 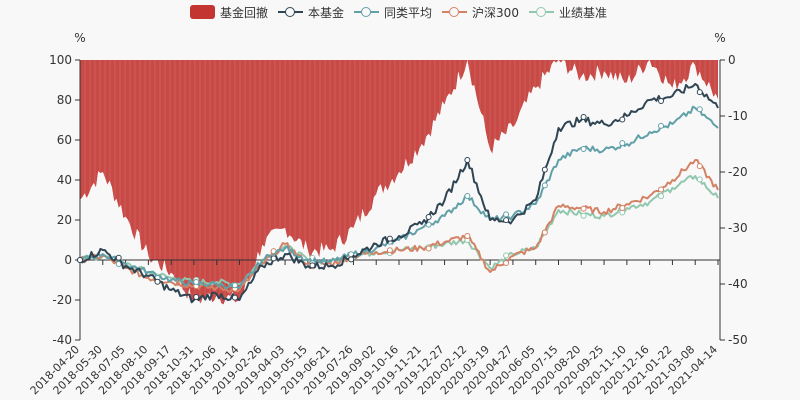 I want to click on legend-item-0: 基金回撤, so click(x=229, y=12).